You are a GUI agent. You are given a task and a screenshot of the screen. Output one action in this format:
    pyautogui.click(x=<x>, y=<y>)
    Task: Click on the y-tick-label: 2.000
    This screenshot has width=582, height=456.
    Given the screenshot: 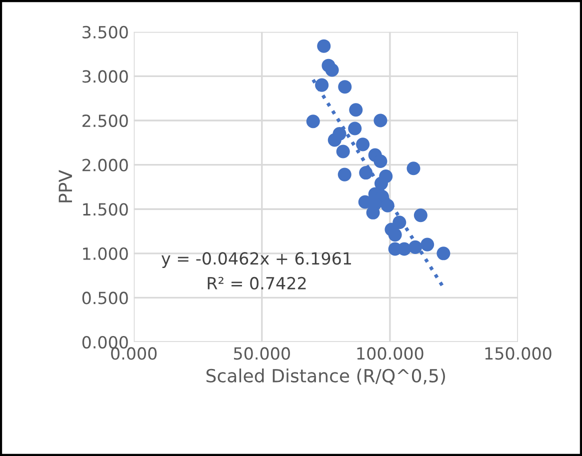 What is the action you would take?
    pyautogui.click(x=105, y=165)
    